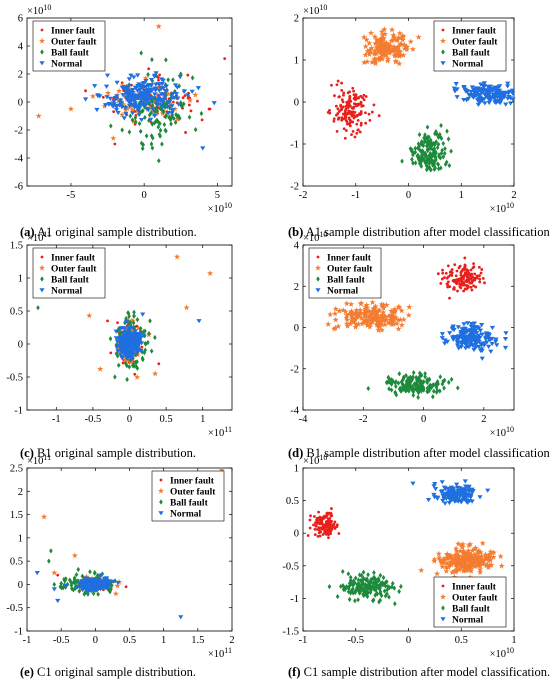 This screenshot has width=550, height=682. I want to click on y-tick-label: -2, so click(294, 369).